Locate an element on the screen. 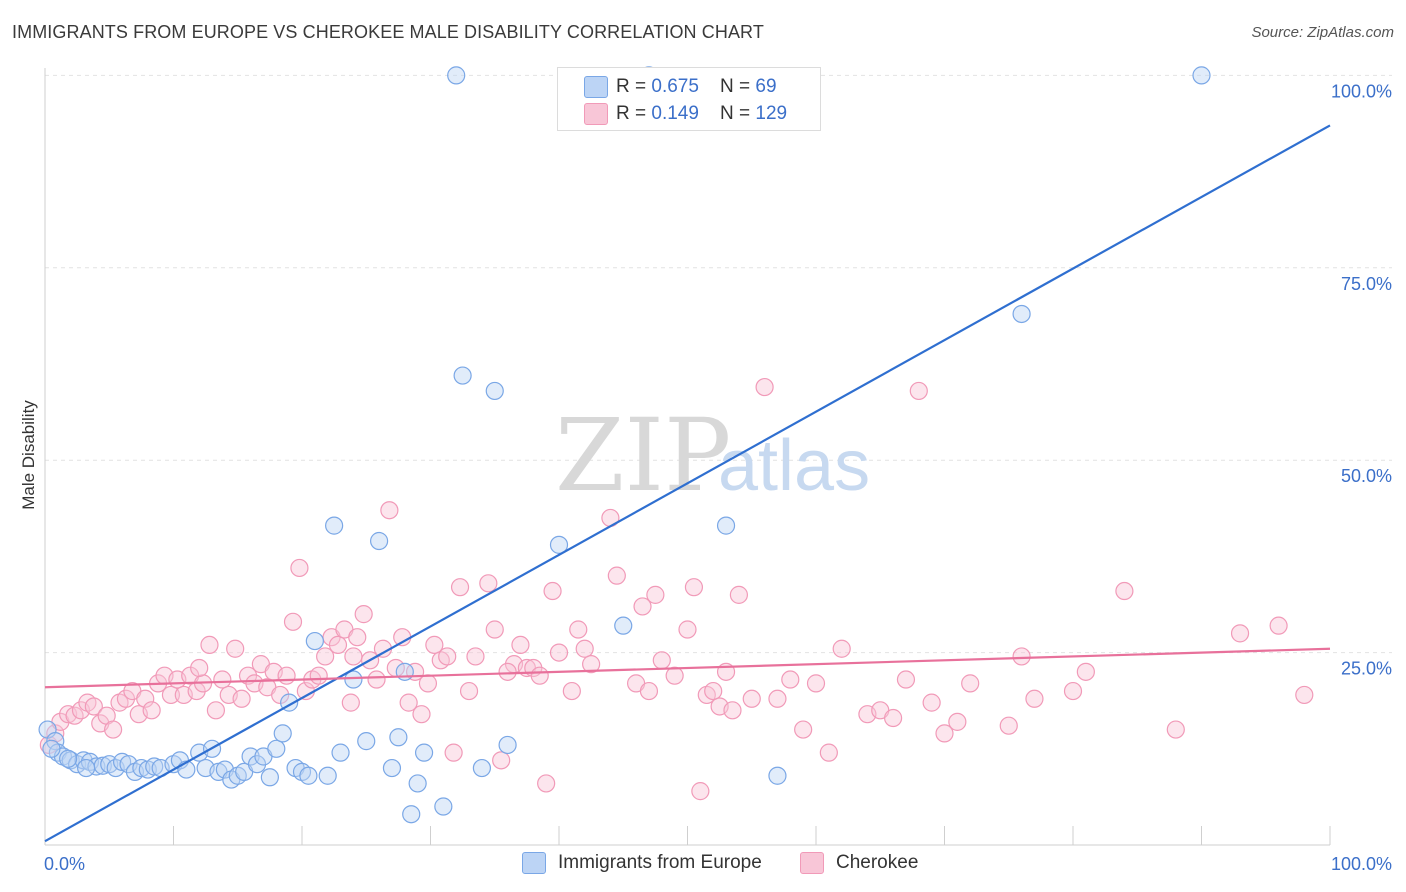 This screenshot has width=1406, height=892. legend-n-label: N = is located at coordinates (738, 86).